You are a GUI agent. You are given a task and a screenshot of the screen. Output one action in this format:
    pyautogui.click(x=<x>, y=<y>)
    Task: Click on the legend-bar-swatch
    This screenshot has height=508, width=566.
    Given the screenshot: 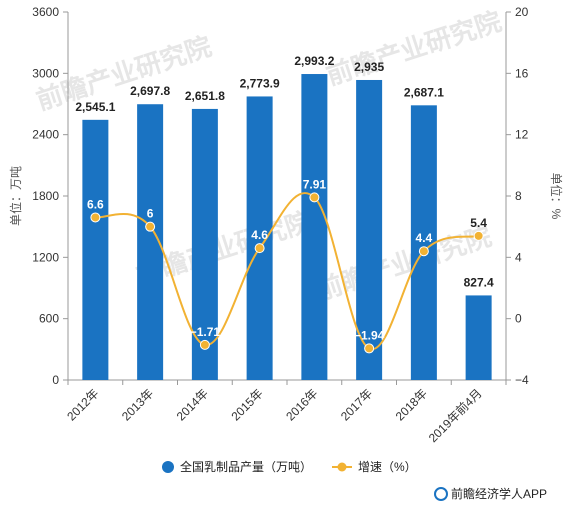 What is the action you would take?
    pyautogui.click(x=168, y=467)
    